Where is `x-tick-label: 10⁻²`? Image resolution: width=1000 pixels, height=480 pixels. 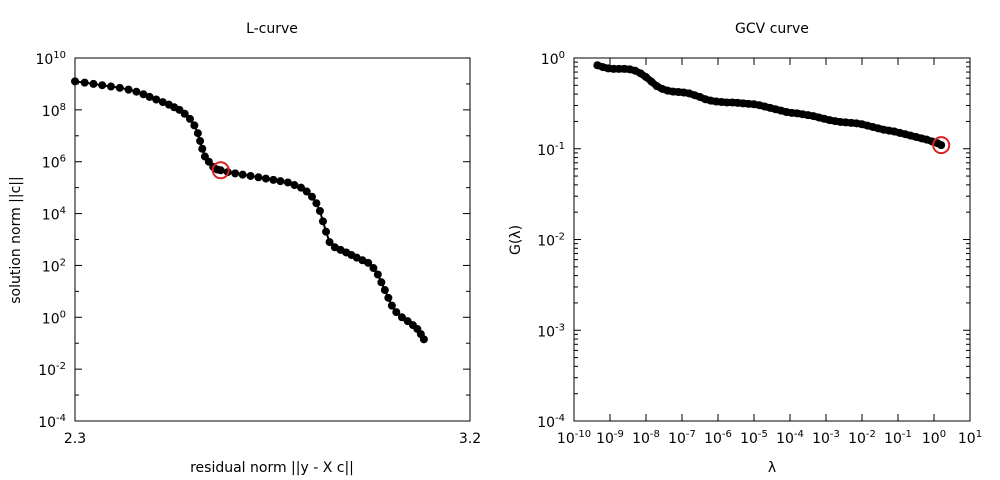 x-tick-label: 10⁻² is located at coordinates (862, 438).